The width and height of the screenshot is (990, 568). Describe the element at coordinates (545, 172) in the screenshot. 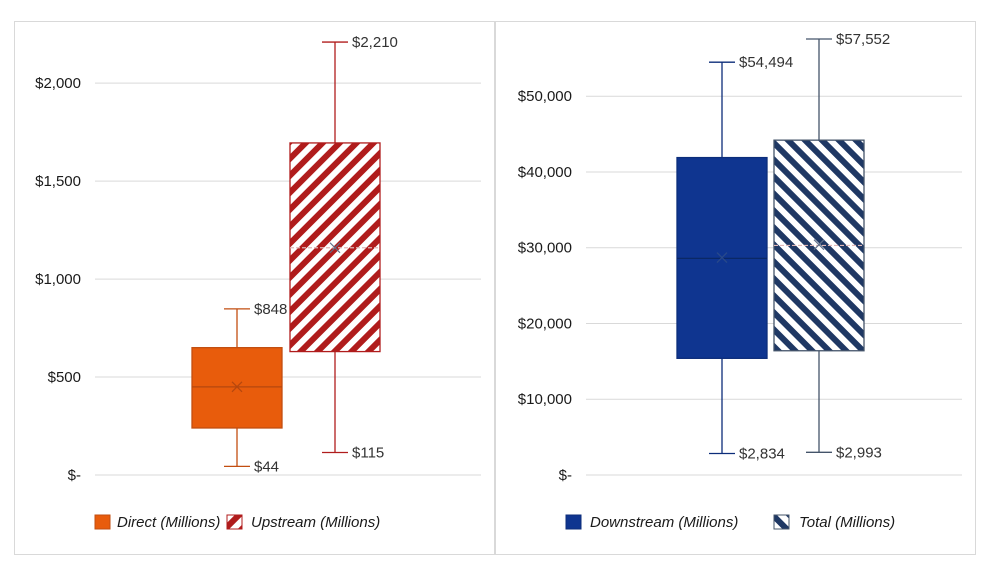

I see `y-tick-label: $40,000` at that location.